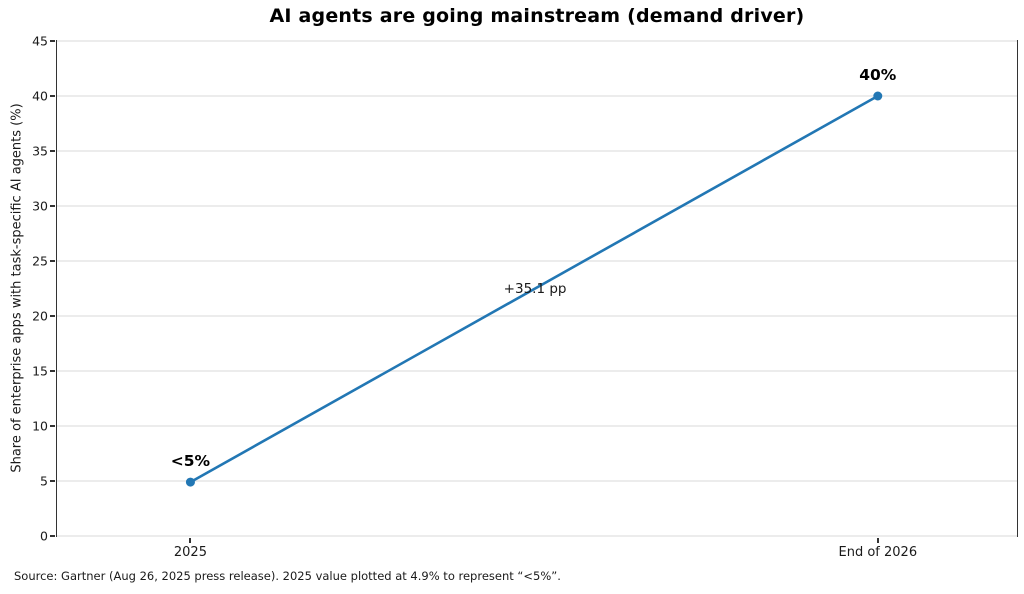 This screenshot has width=1024, height=594. I want to click on y-tick-label: 15, so click(40, 371).